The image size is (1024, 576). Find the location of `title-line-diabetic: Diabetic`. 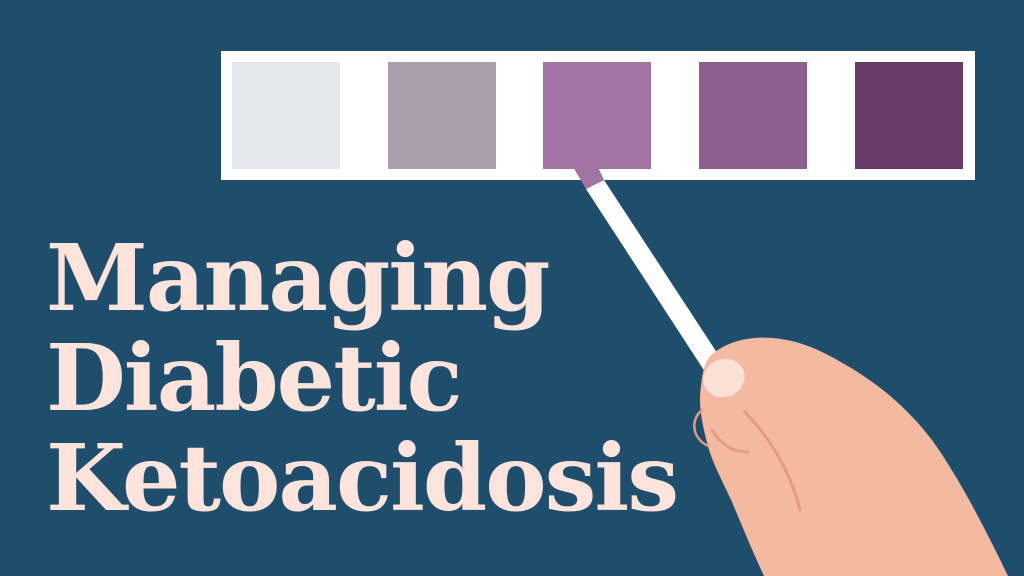

title-line-diabetic: Diabetic is located at coordinates (254, 378).